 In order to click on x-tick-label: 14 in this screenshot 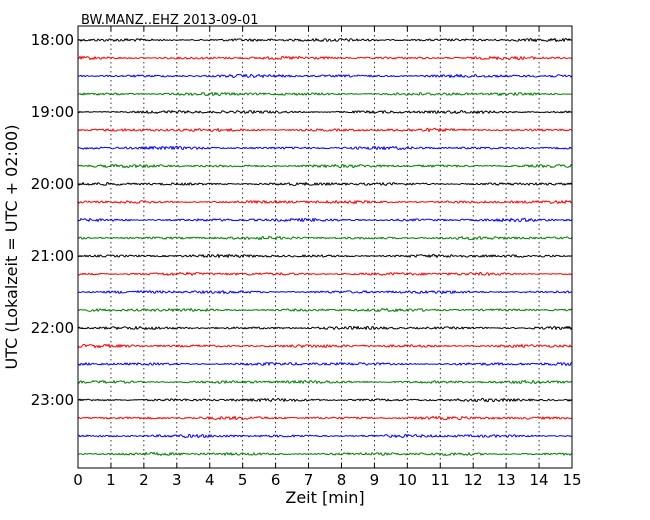, I will do `click(539, 480)`.